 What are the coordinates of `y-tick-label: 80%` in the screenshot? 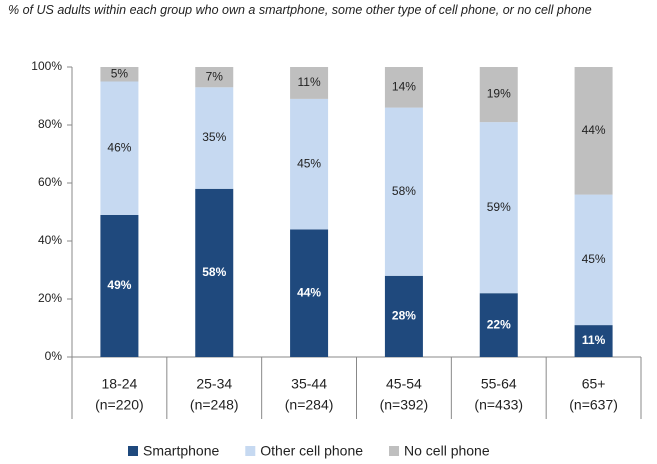 It's located at (50, 124).